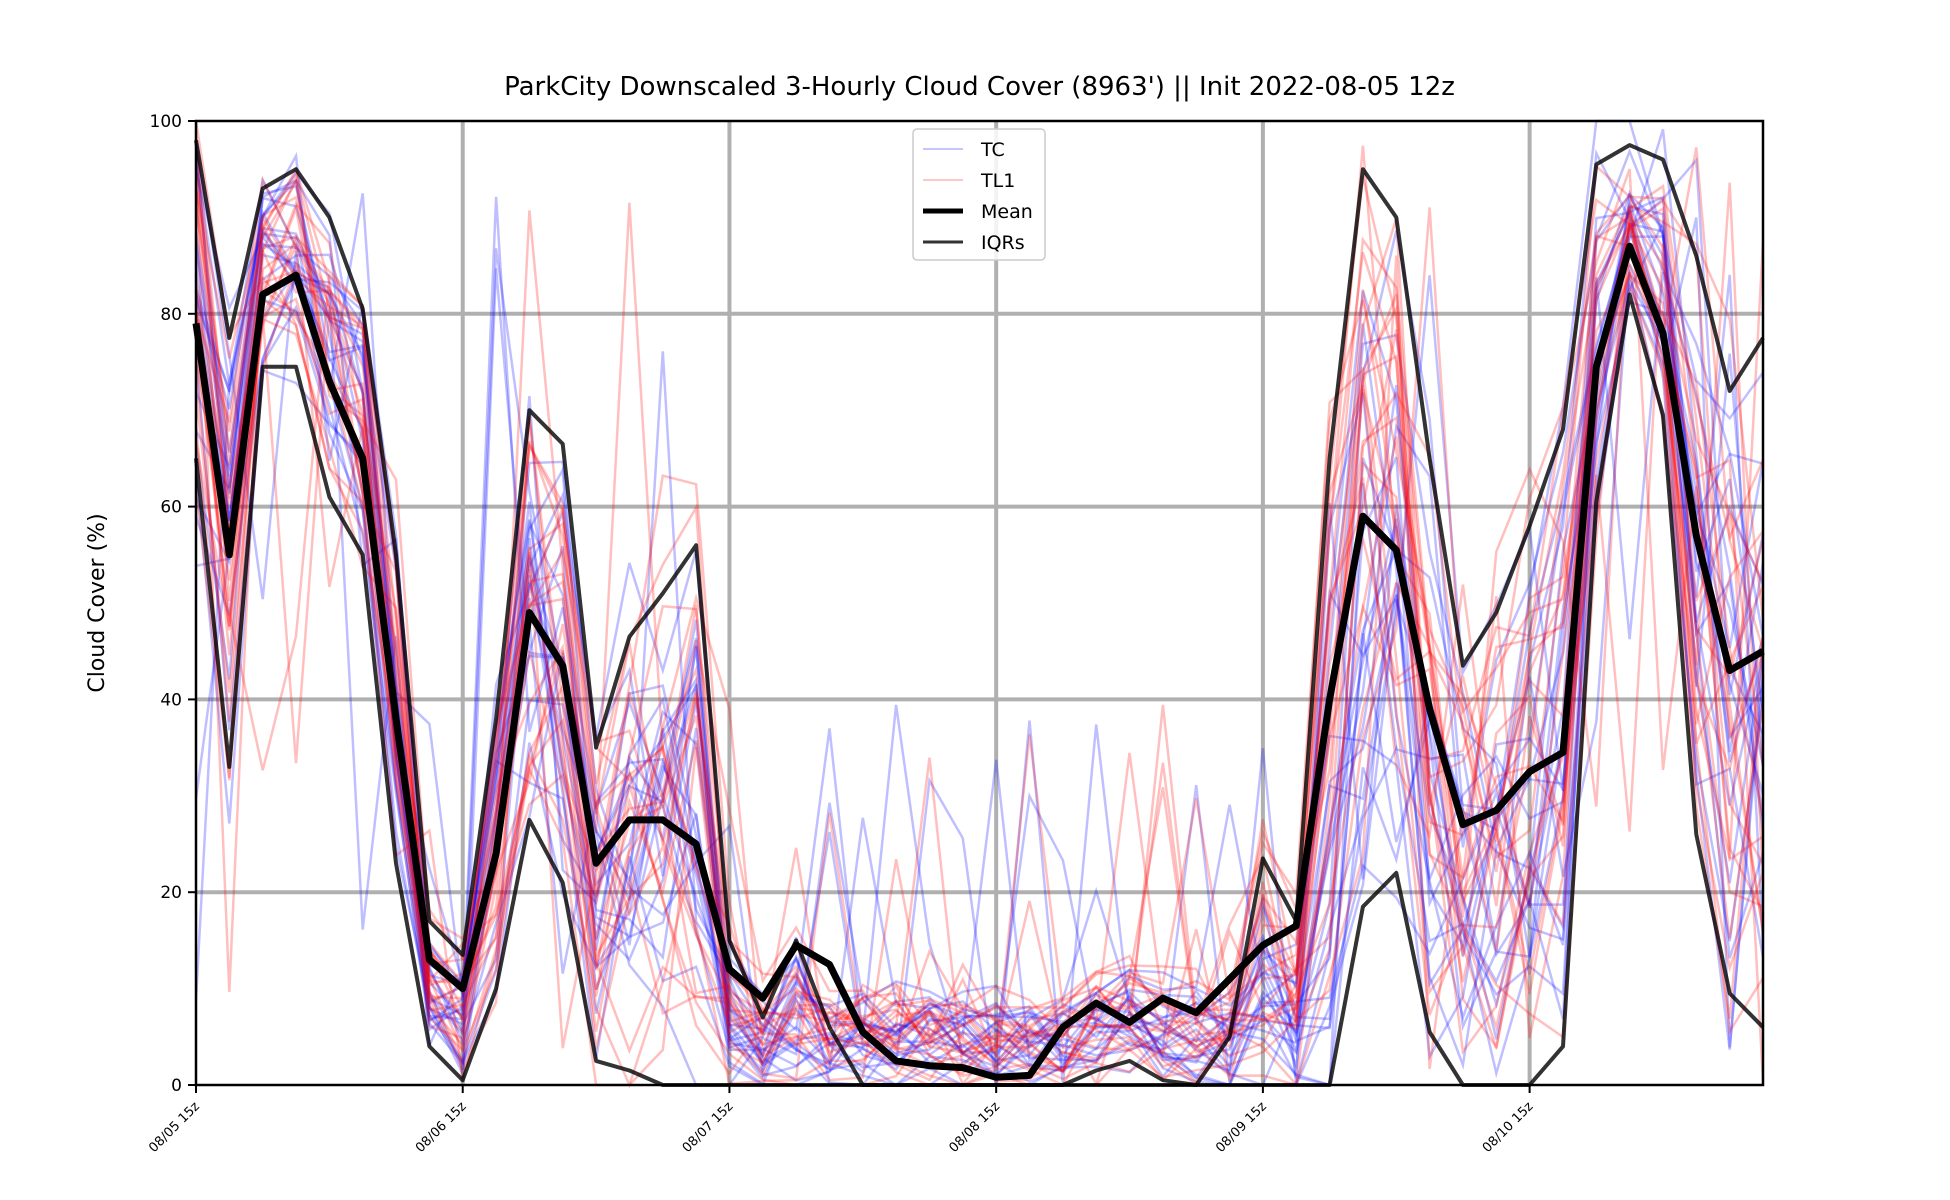 This screenshot has height=1200, width=1950. What do you see at coordinates (171, 508) in the screenshot?
I see `y-tick-label: 60` at bounding box center [171, 508].